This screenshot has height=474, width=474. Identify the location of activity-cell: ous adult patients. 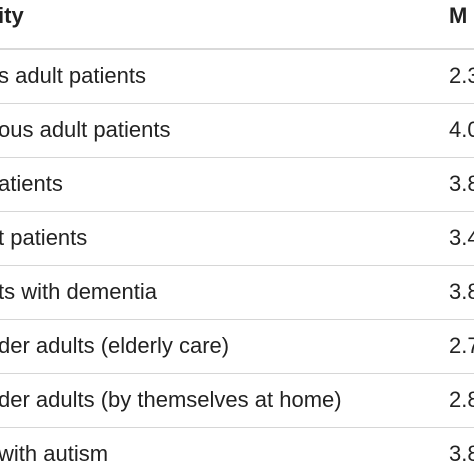
(85, 129).